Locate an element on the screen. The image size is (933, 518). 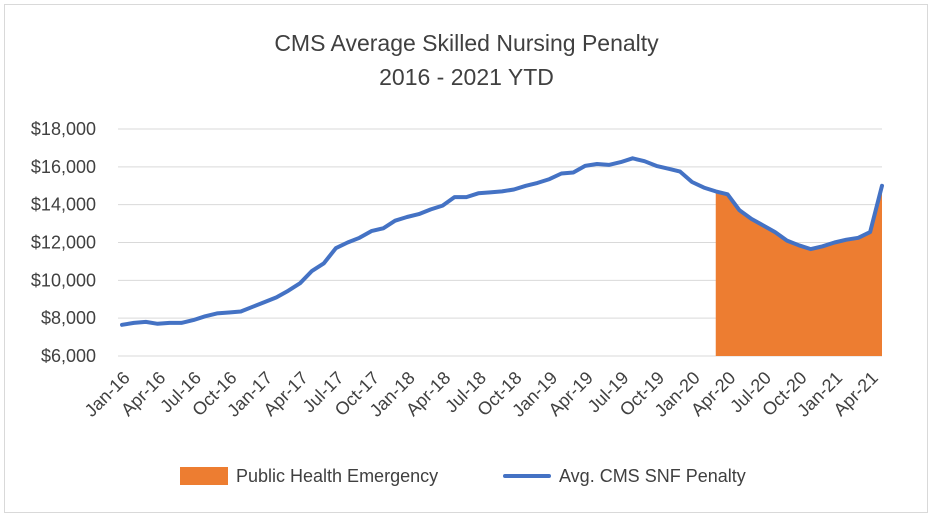
legend-item-avg-cms-snf-penalty: Avg. CMS SNF Penalty is located at coordinates (624, 476).